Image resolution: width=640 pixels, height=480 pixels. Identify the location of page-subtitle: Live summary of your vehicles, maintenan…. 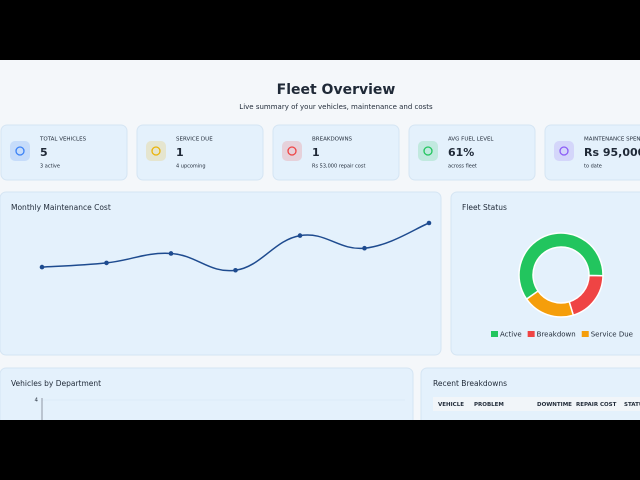
(336, 107).